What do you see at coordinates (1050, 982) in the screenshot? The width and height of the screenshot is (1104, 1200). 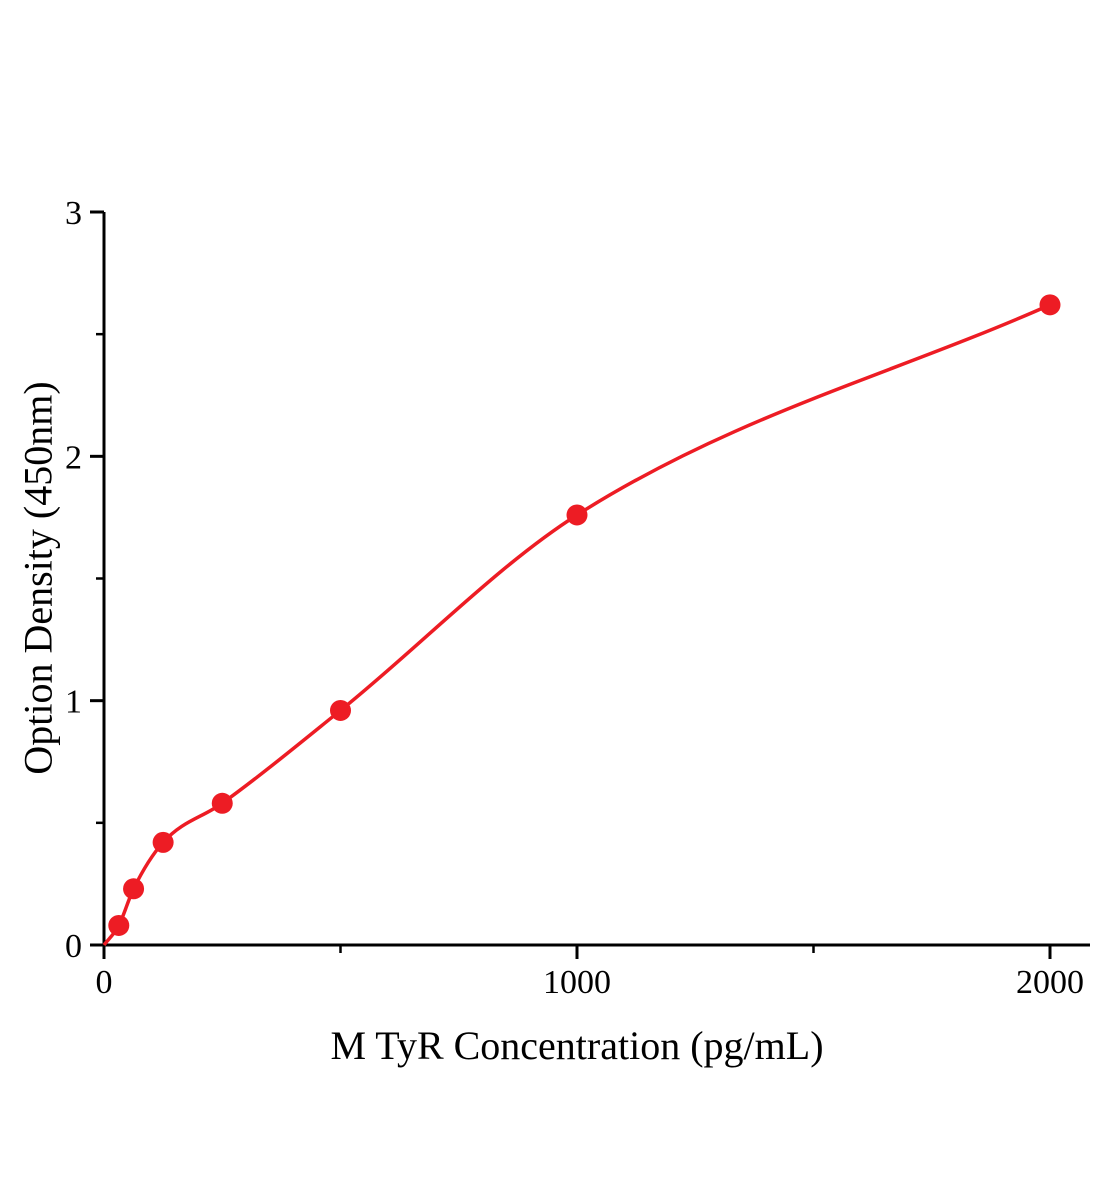 I see `x-tick-label: 2000` at bounding box center [1050, 982].